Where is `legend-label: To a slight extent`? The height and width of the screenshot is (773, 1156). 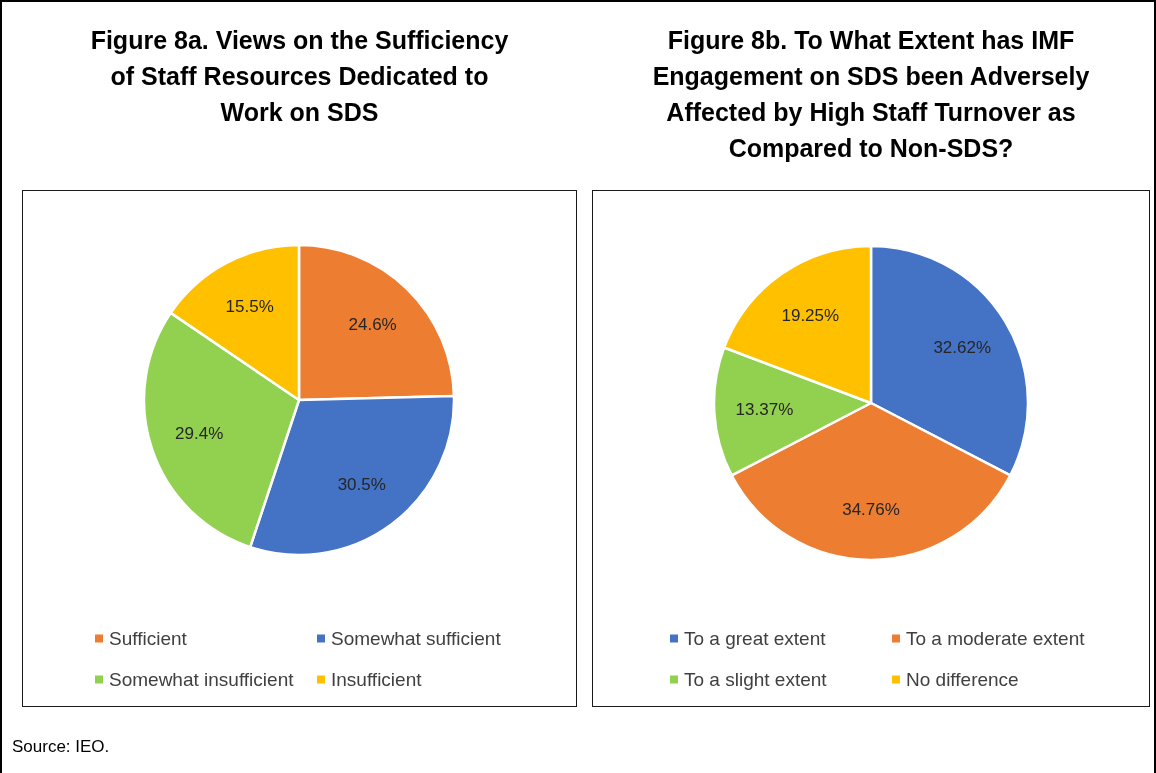 legend-label: To a slight extent is located at coordinates (756, 679).